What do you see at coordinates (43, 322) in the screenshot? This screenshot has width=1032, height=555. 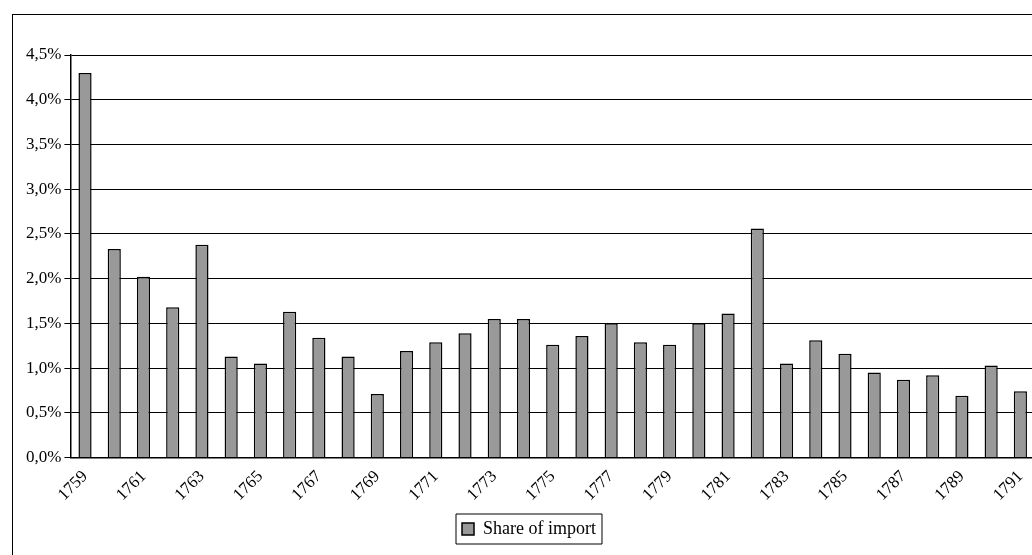 I see `y-tick-label: 1,5%` at bounding box center [43, 322].